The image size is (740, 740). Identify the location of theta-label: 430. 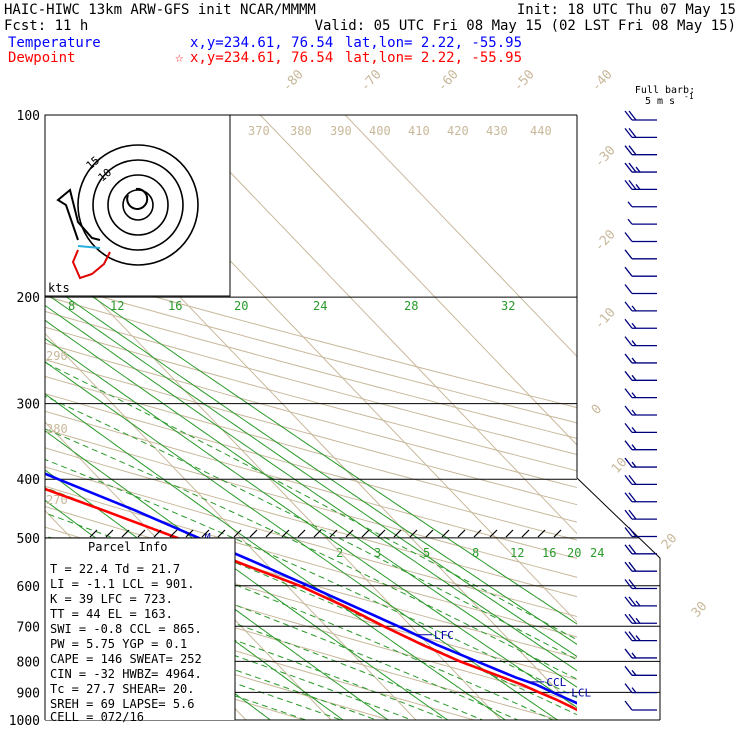
(497, 131).